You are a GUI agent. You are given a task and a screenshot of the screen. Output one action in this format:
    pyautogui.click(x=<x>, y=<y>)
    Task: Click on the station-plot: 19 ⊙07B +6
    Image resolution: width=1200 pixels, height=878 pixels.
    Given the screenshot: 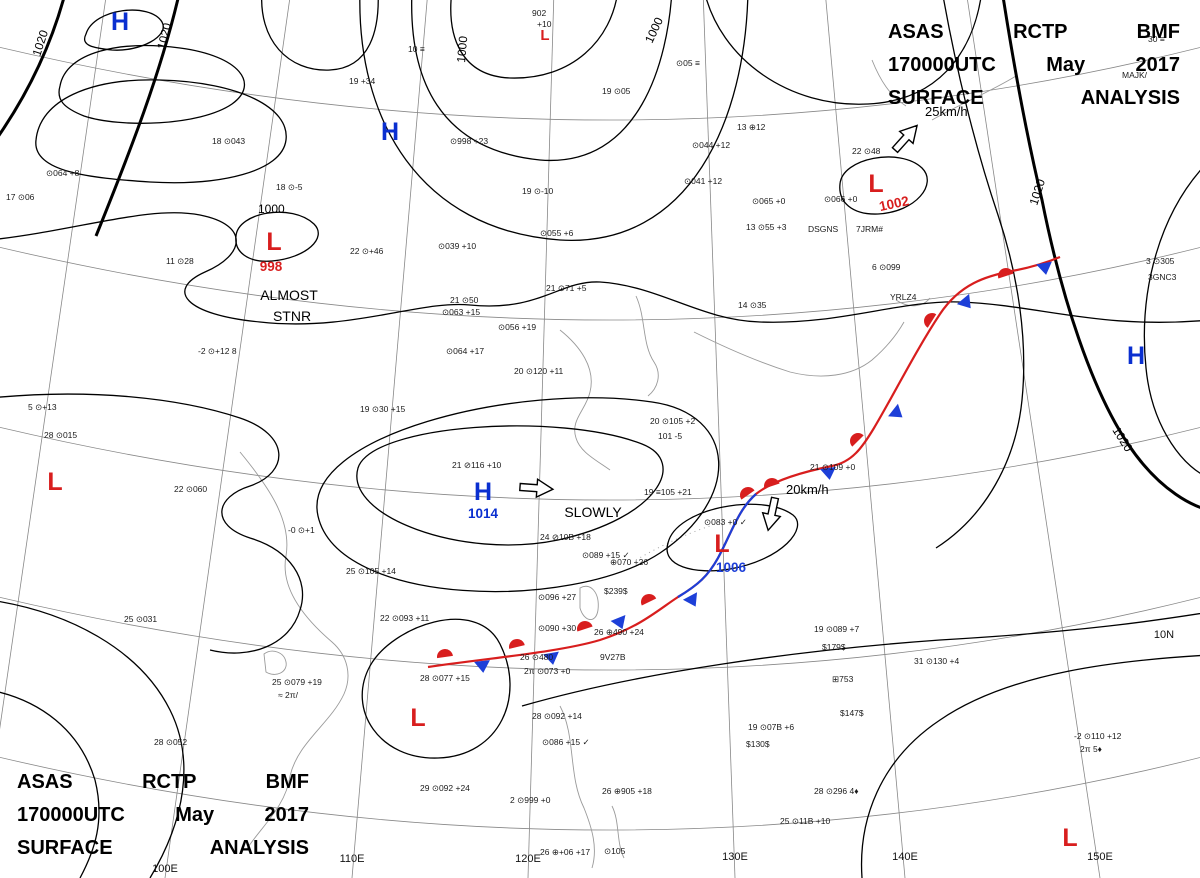 What is the action you would take?
    pyautogui.click(x=771, y=727)
    